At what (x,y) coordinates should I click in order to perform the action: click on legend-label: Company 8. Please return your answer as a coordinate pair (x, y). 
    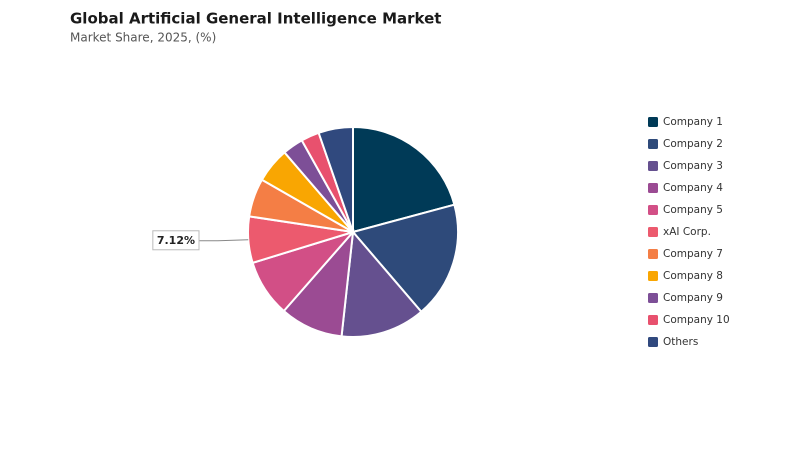
    Looking at the image, I should click on (693, 276).